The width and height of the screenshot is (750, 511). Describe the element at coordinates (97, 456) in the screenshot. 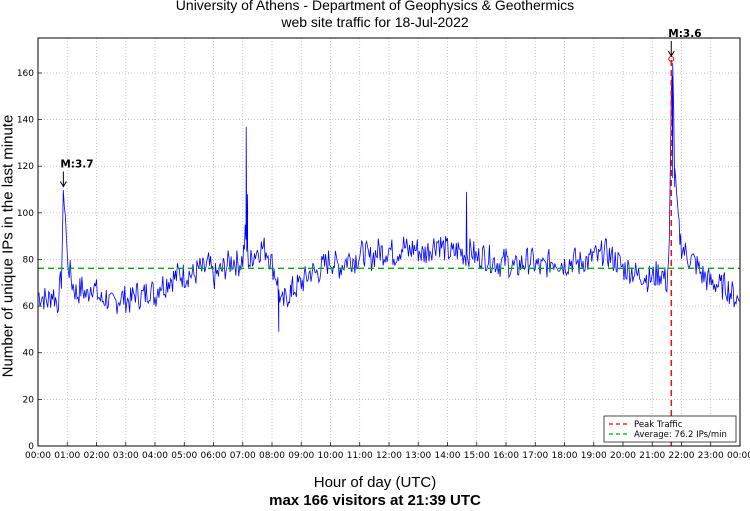

I see `x-tick-label: 02:00` at that location.